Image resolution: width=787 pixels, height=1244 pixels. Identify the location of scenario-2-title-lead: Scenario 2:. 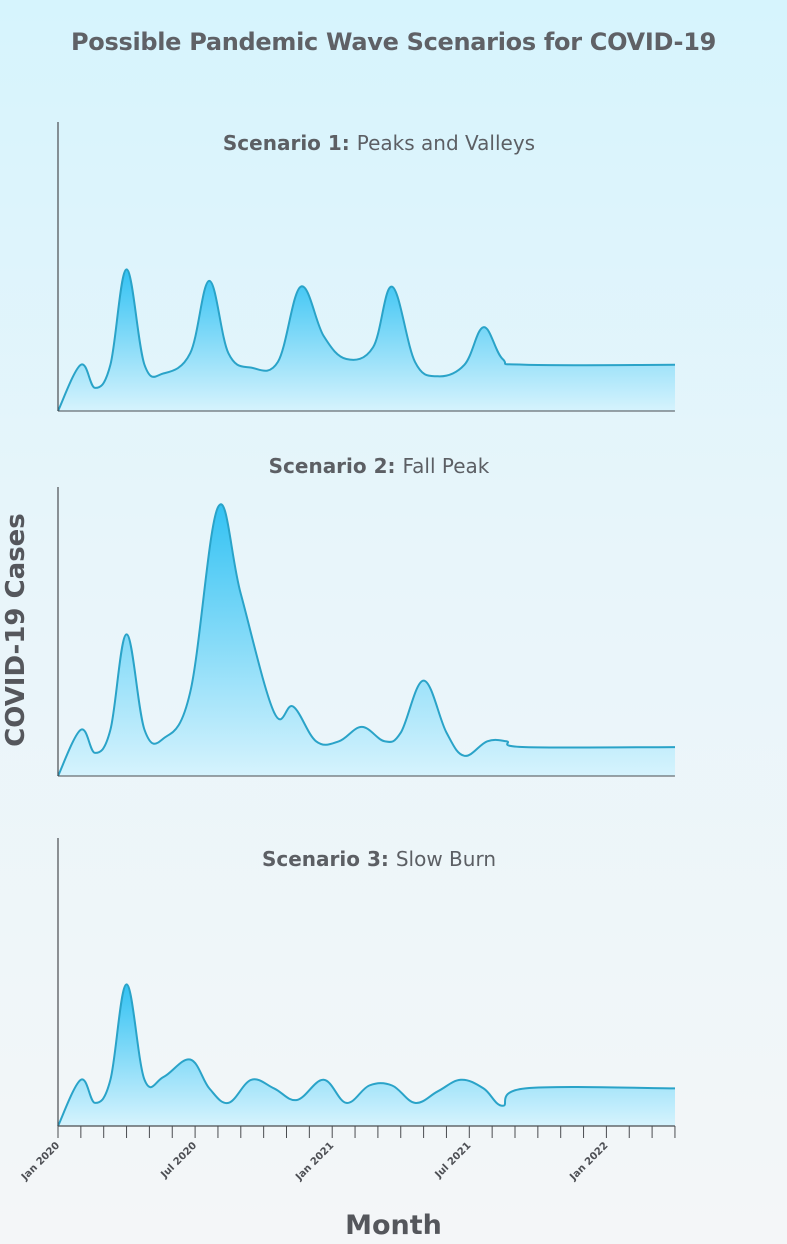
(336, 466).